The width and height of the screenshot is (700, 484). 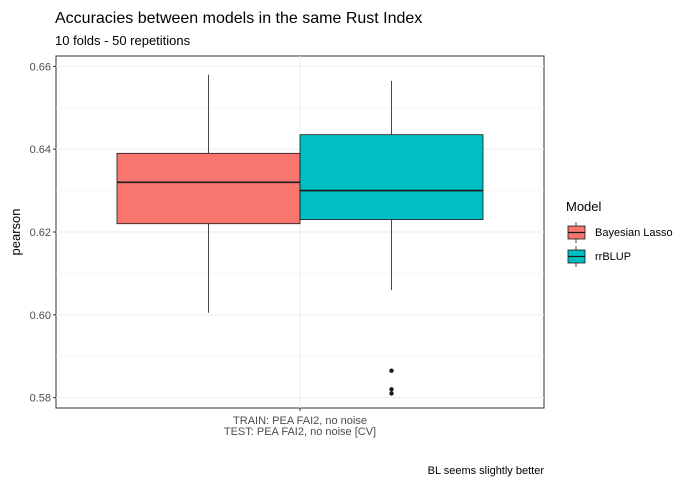 I want to click on y-tick-label: 0.66, so click(x=40, y=67).